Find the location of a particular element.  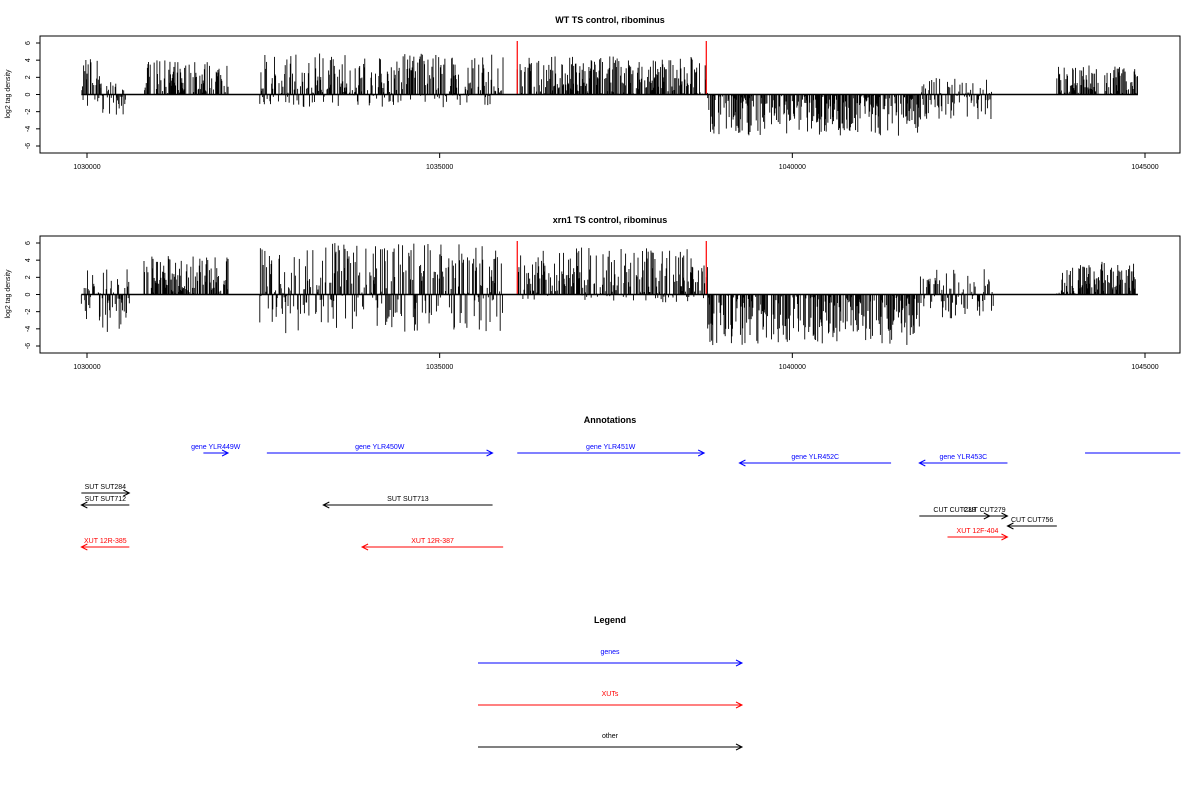

feature-label: SUT SUT713 is located at coordinates (408, 499).